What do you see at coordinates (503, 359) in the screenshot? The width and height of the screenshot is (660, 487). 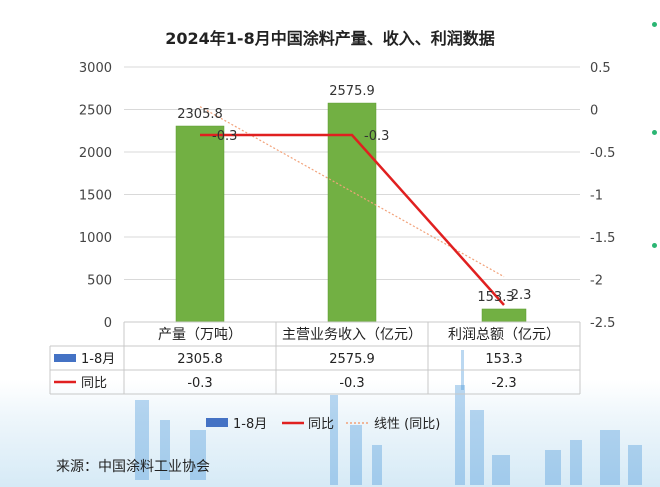 I see `table-cell: 153.3` at bounding box center [503, 359].